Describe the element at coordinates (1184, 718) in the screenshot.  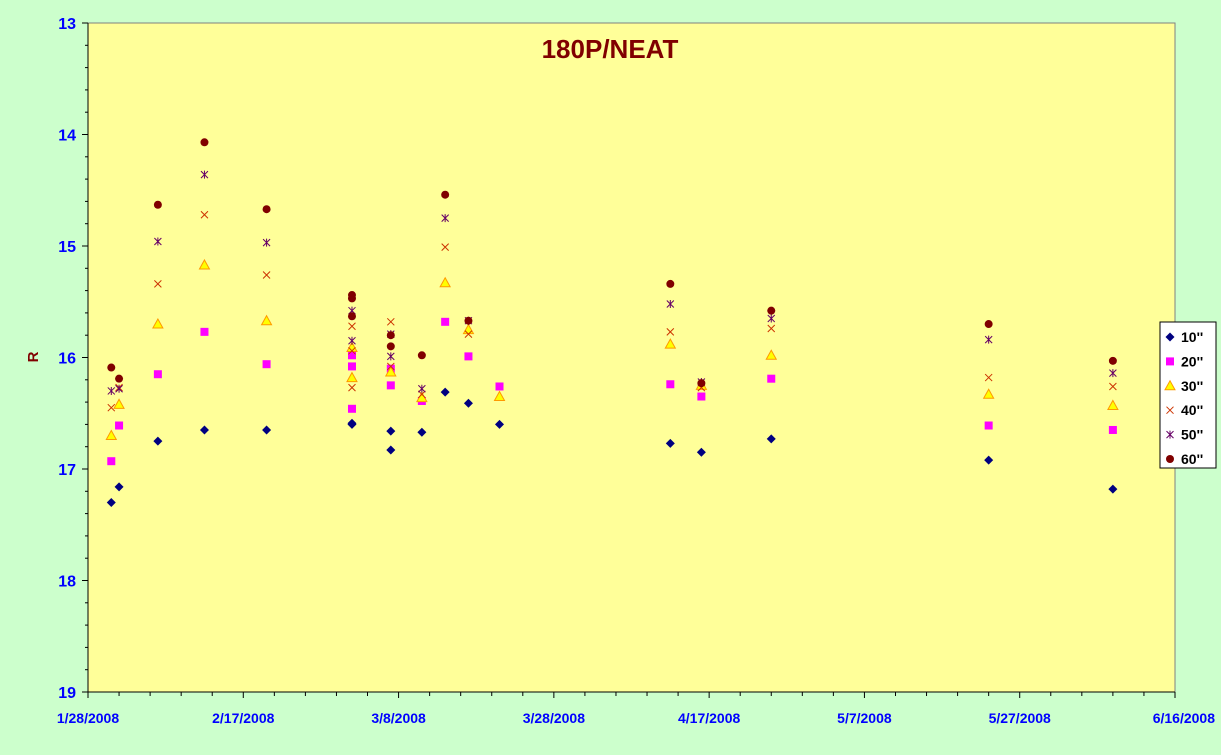
I see `x-tick-label: 6/16/2008` at that location.